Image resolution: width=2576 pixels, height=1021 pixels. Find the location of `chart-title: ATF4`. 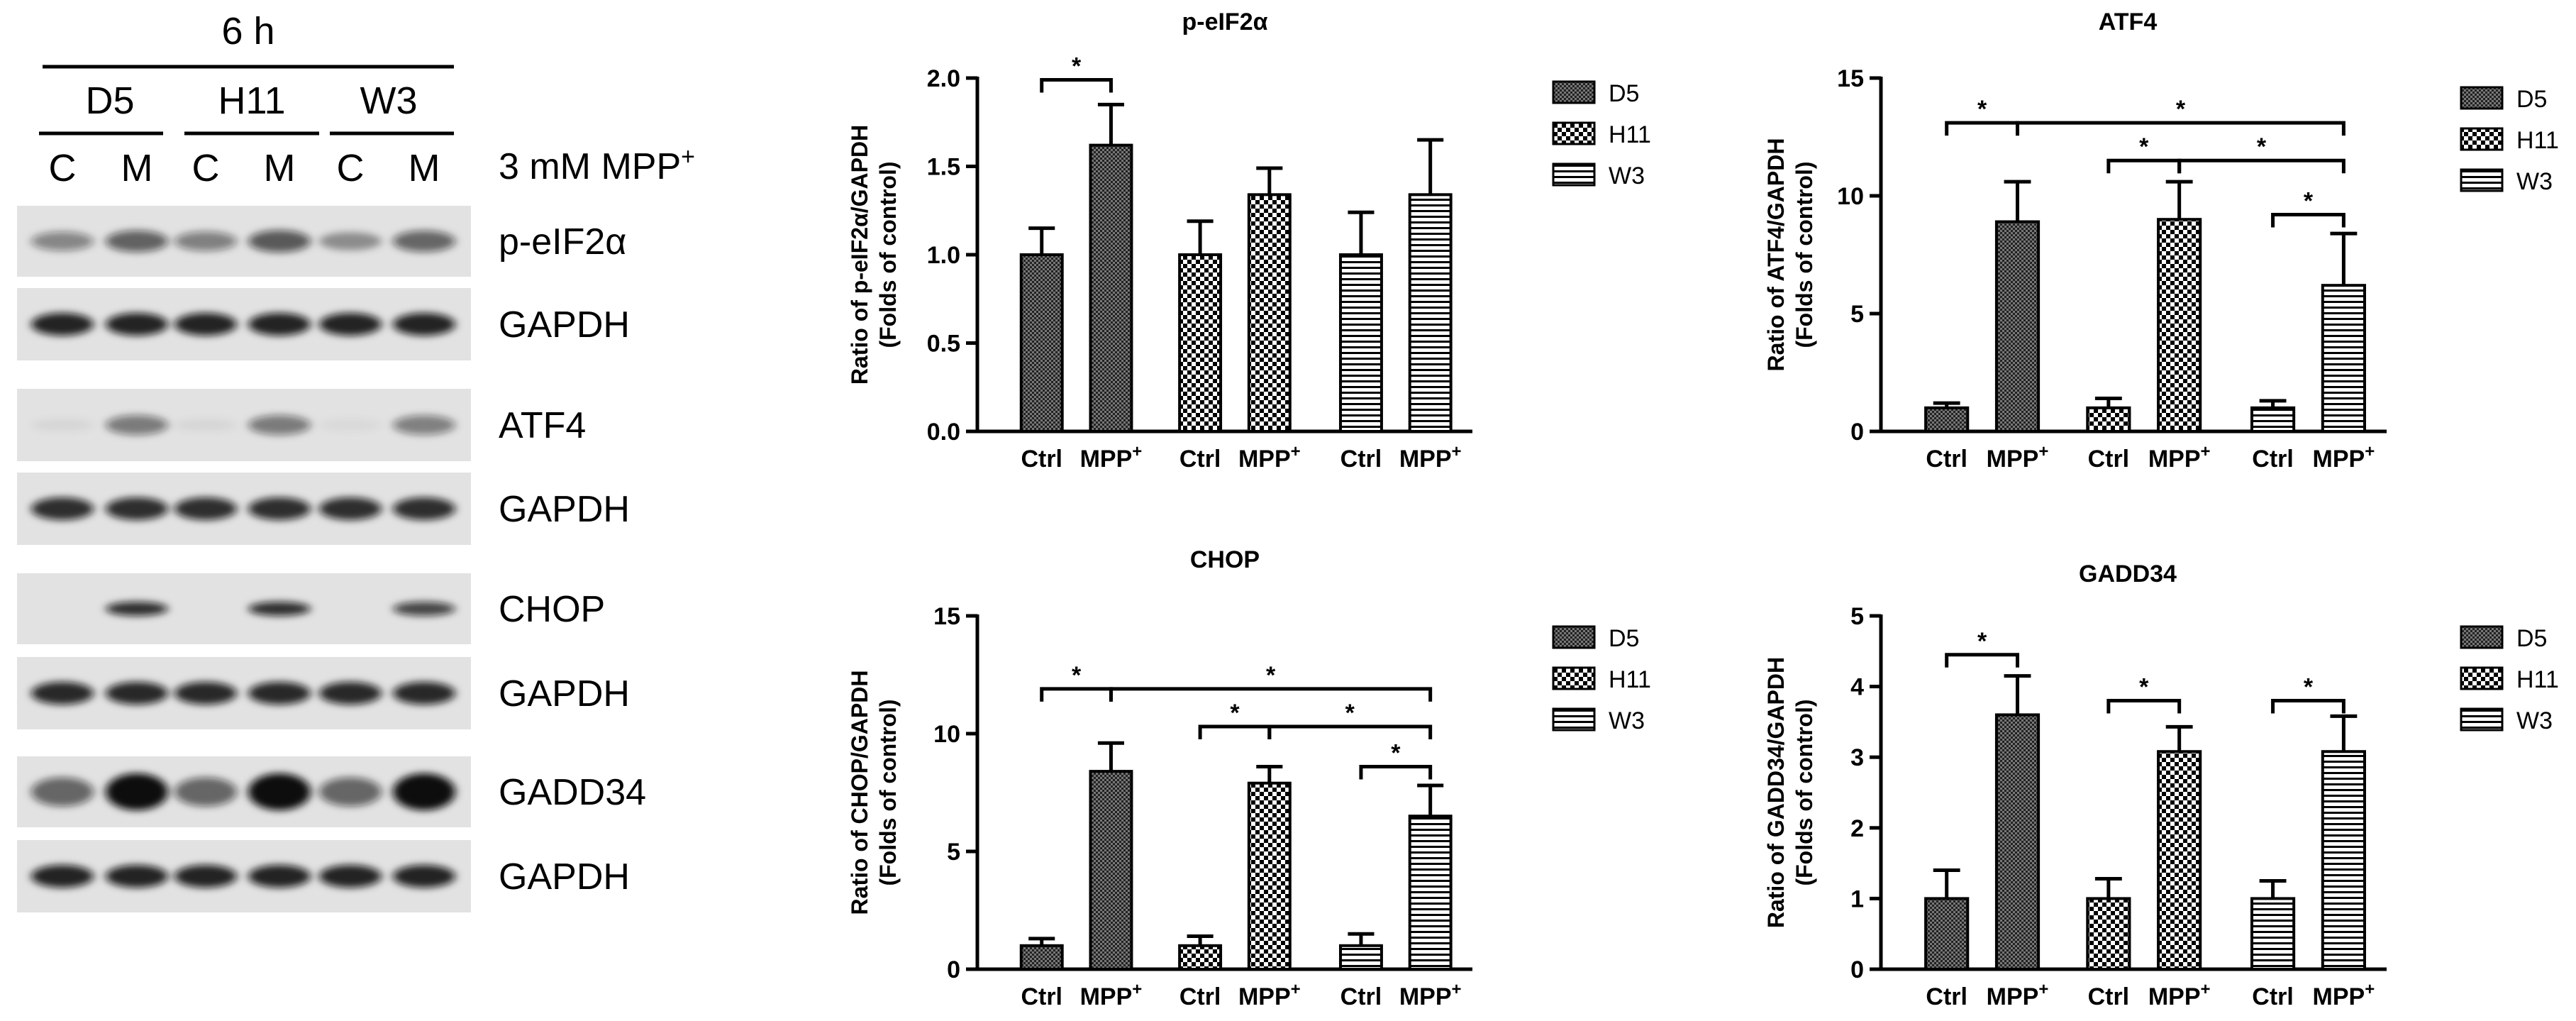

chart-title: ATF4 is located at coordinates (2128, 22).